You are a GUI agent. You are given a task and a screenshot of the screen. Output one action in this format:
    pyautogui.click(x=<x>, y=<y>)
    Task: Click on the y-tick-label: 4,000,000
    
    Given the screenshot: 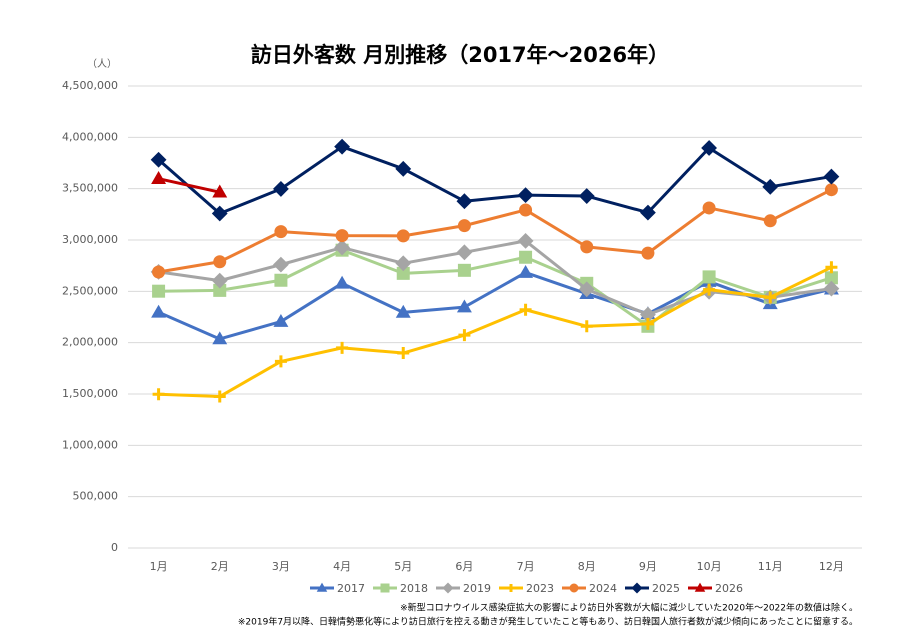 What is the action you would take?
    pyautogui.click(x=90, y=136)
    